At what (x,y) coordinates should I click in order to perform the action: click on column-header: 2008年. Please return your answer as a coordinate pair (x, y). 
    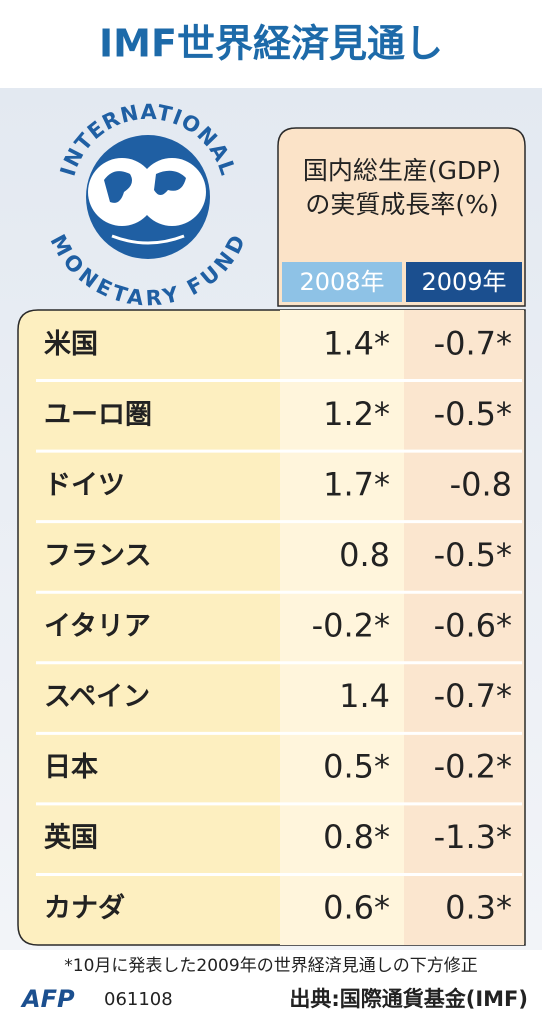
    Looking at the image, I should click on (341, 282).